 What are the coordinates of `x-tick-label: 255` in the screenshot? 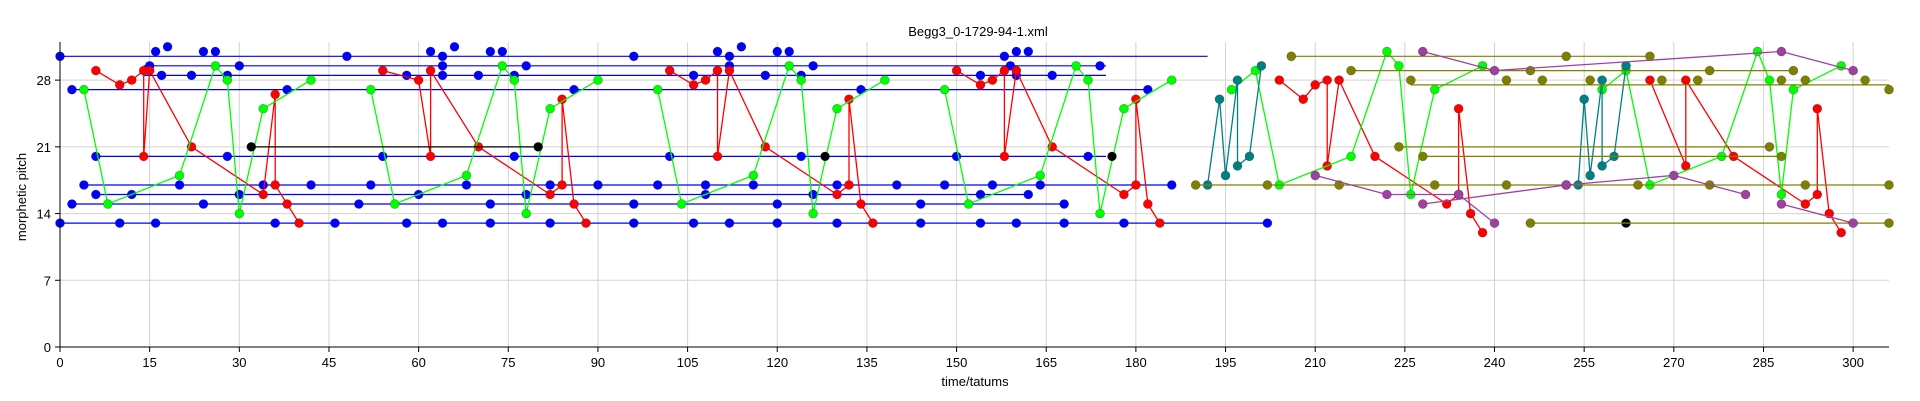 It's located at (1584, 362).